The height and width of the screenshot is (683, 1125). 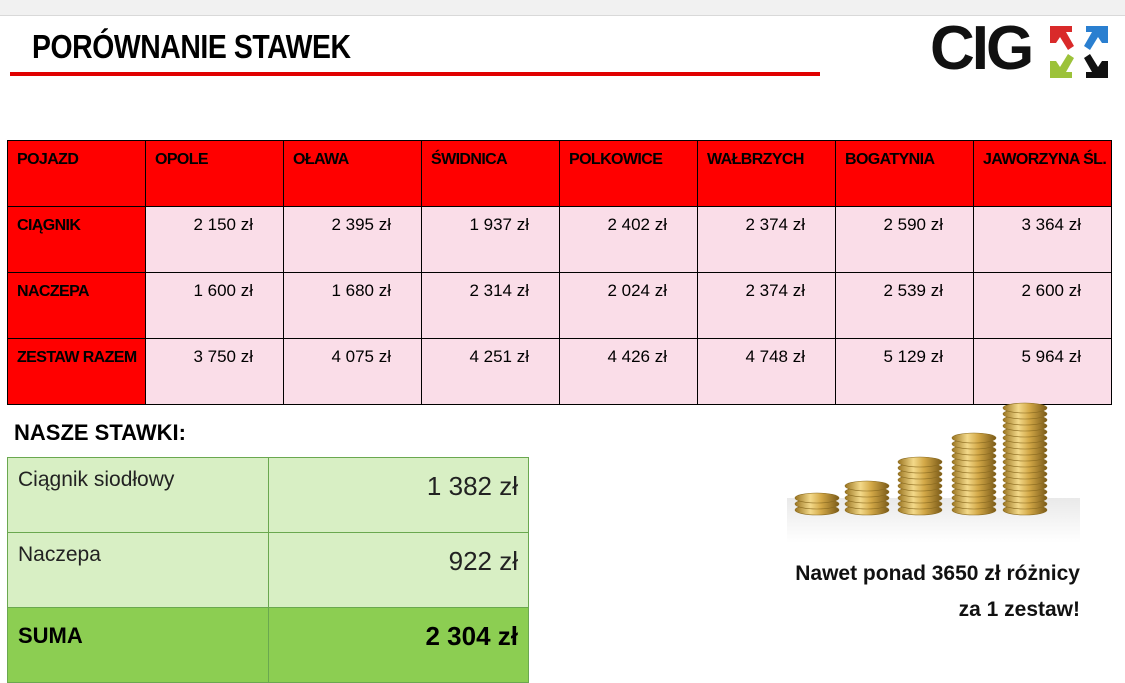 I want to click on table-cell: 2 395 zł, so click(x=352, y=239).